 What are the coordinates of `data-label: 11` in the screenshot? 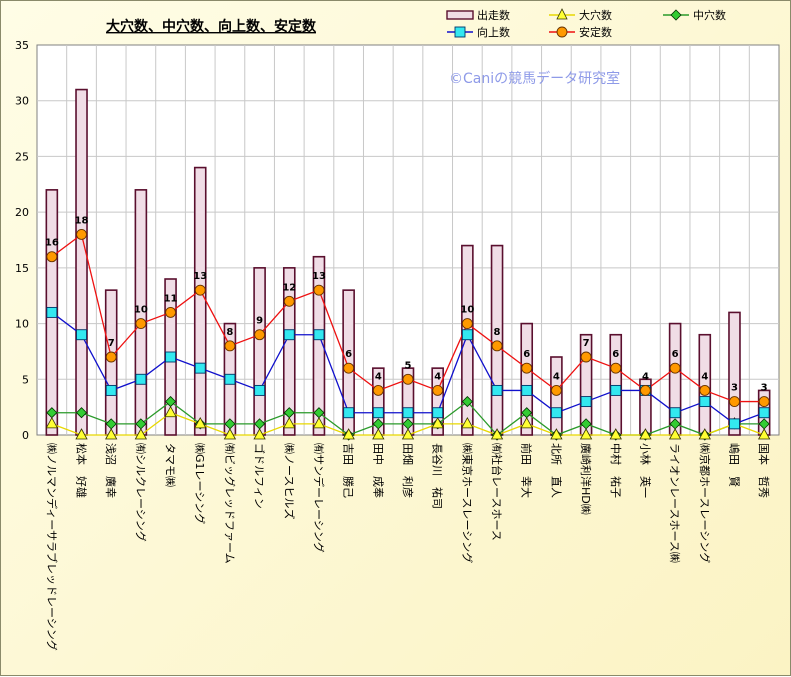 It's located at (171, 298).